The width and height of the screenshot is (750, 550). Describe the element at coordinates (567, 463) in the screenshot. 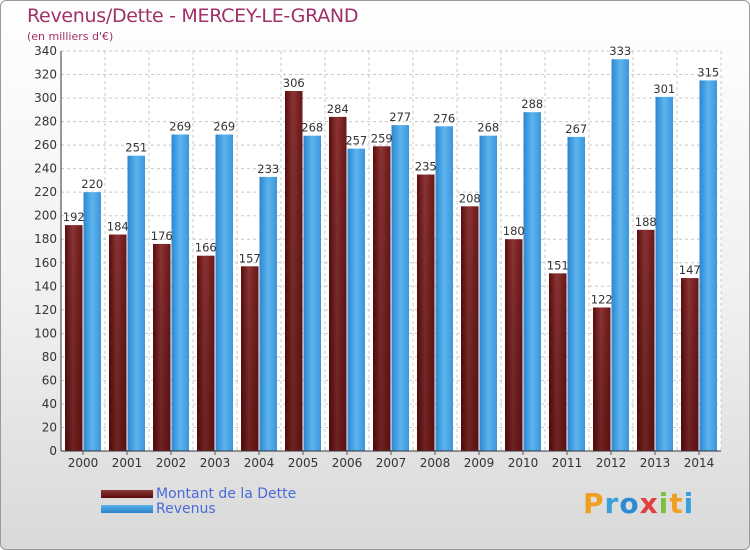

I see `x-tick-label: 2011` at that location.